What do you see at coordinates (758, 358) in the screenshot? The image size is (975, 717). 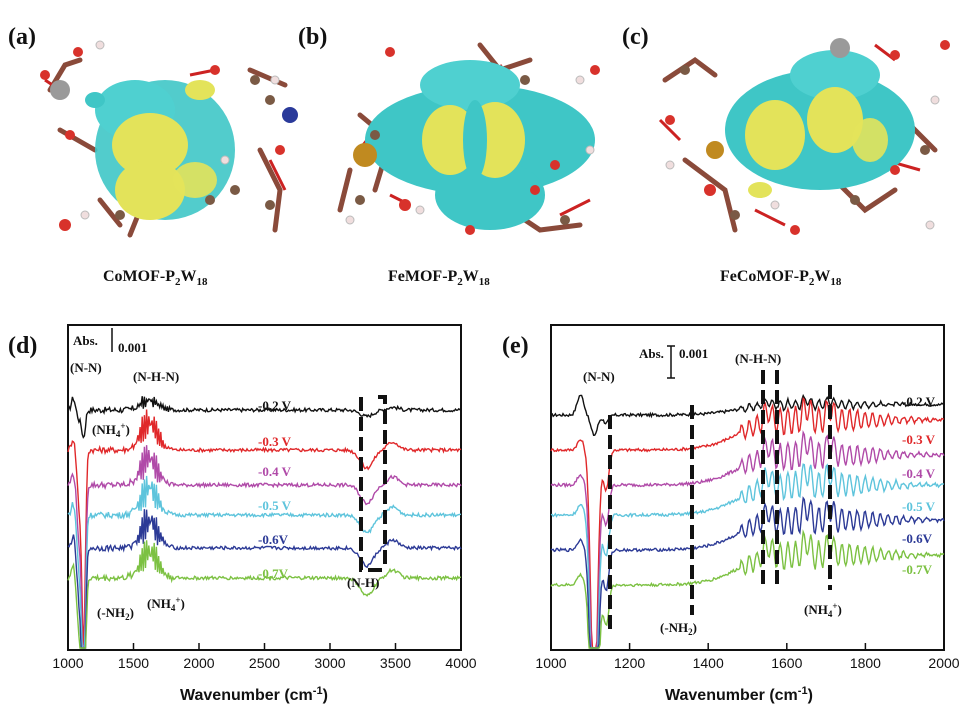 I see `chart-e-ann-nhn: (N-H-N)` at bounding box center [758, 358].